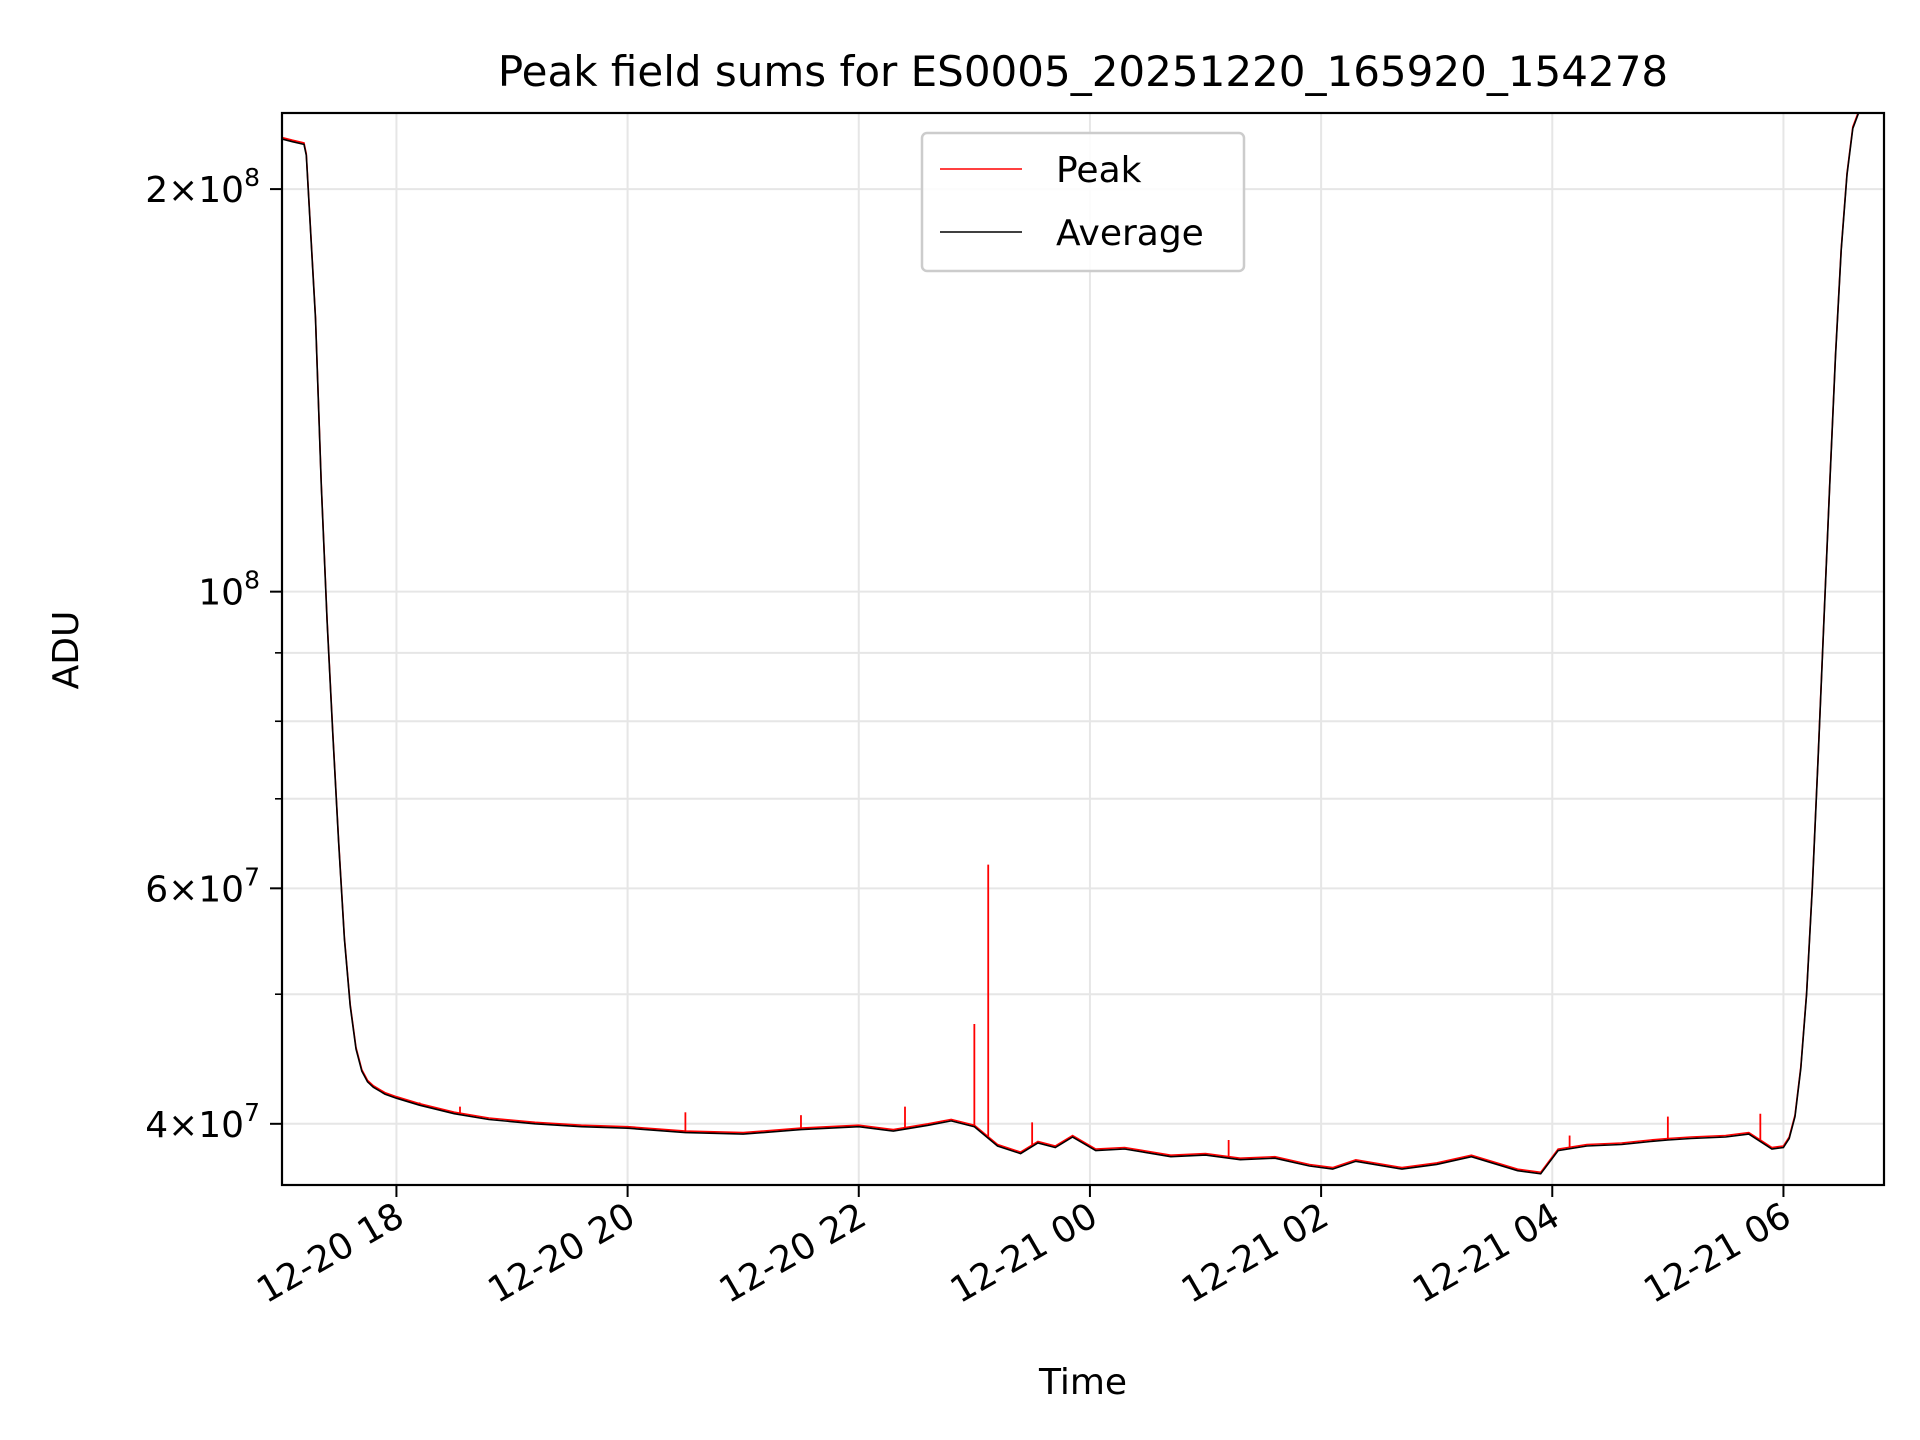  I want to click on x-axis-label: Time, so click(1082, 1382).